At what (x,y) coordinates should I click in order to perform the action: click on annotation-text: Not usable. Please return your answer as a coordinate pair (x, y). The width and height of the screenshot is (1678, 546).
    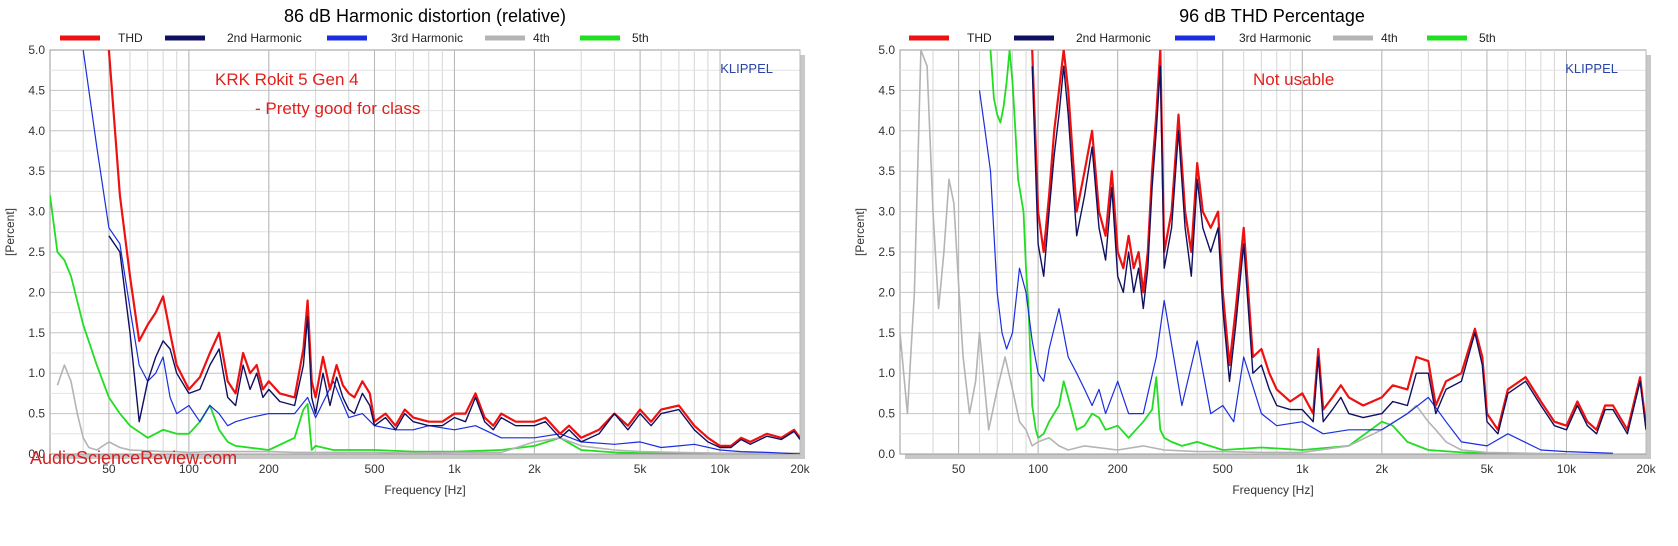
    Looking at the image, I should click on (1293, 79).